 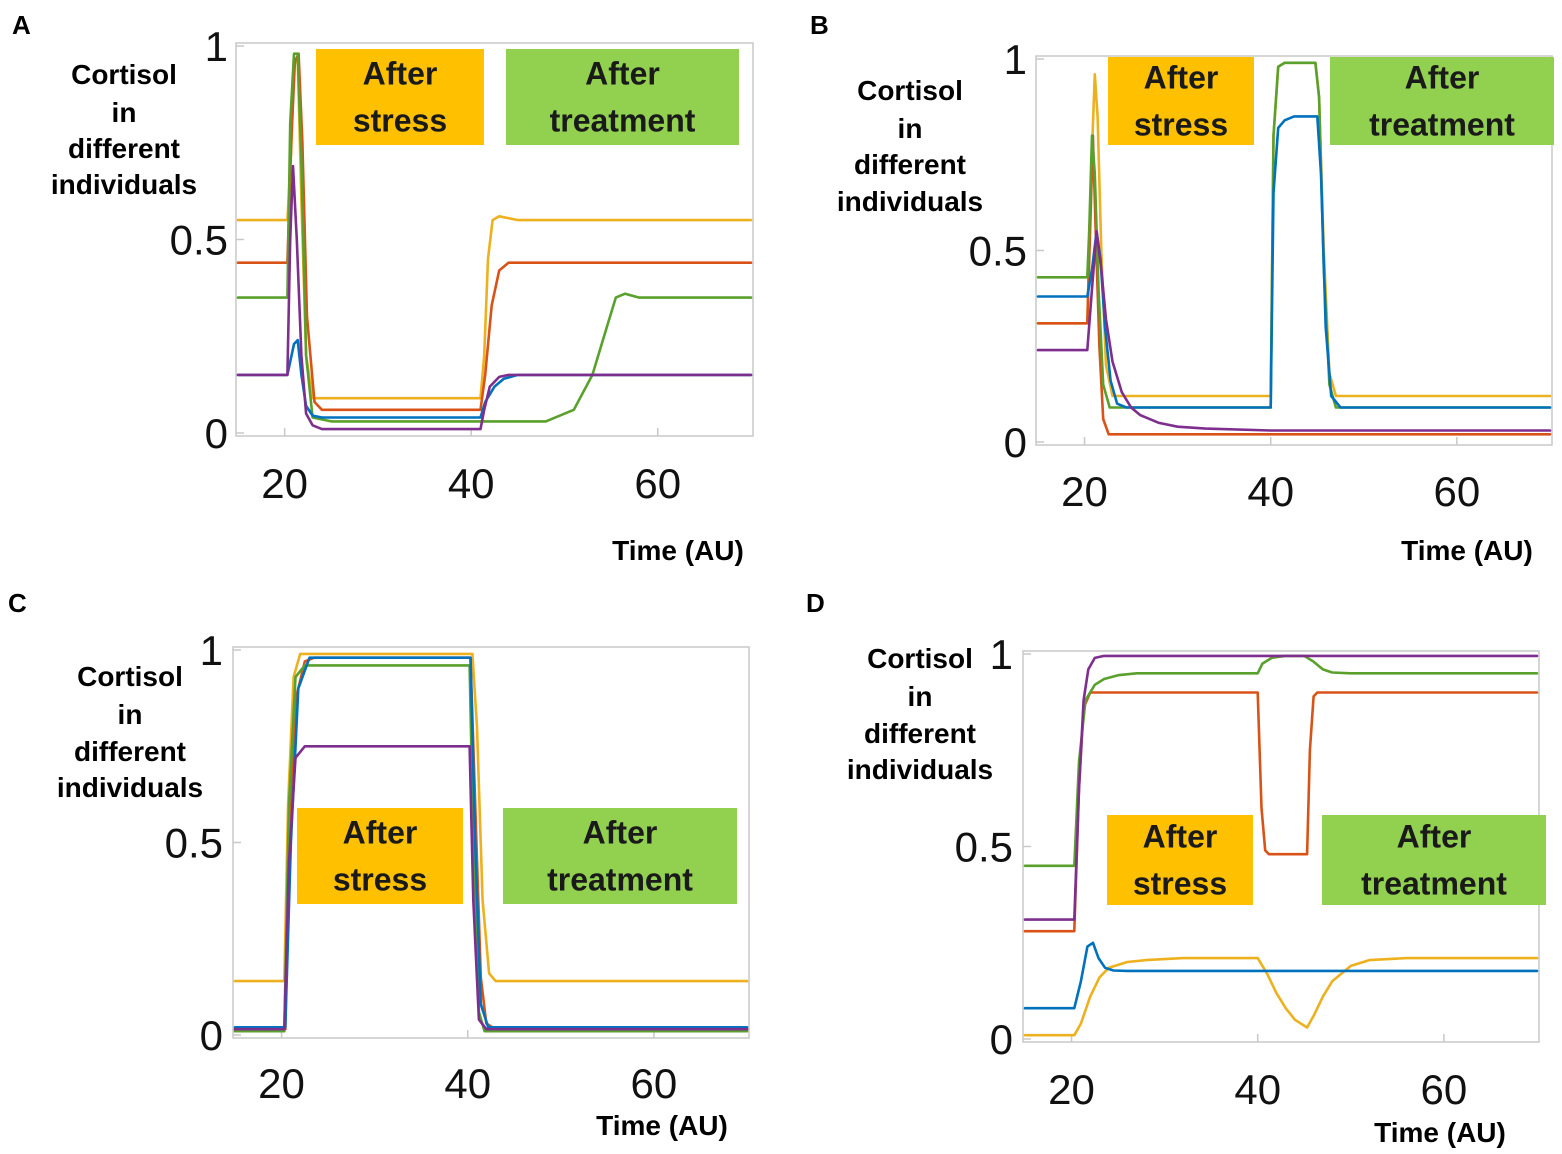 I want to click on panel-letter: A, so click(x=21, y=25).